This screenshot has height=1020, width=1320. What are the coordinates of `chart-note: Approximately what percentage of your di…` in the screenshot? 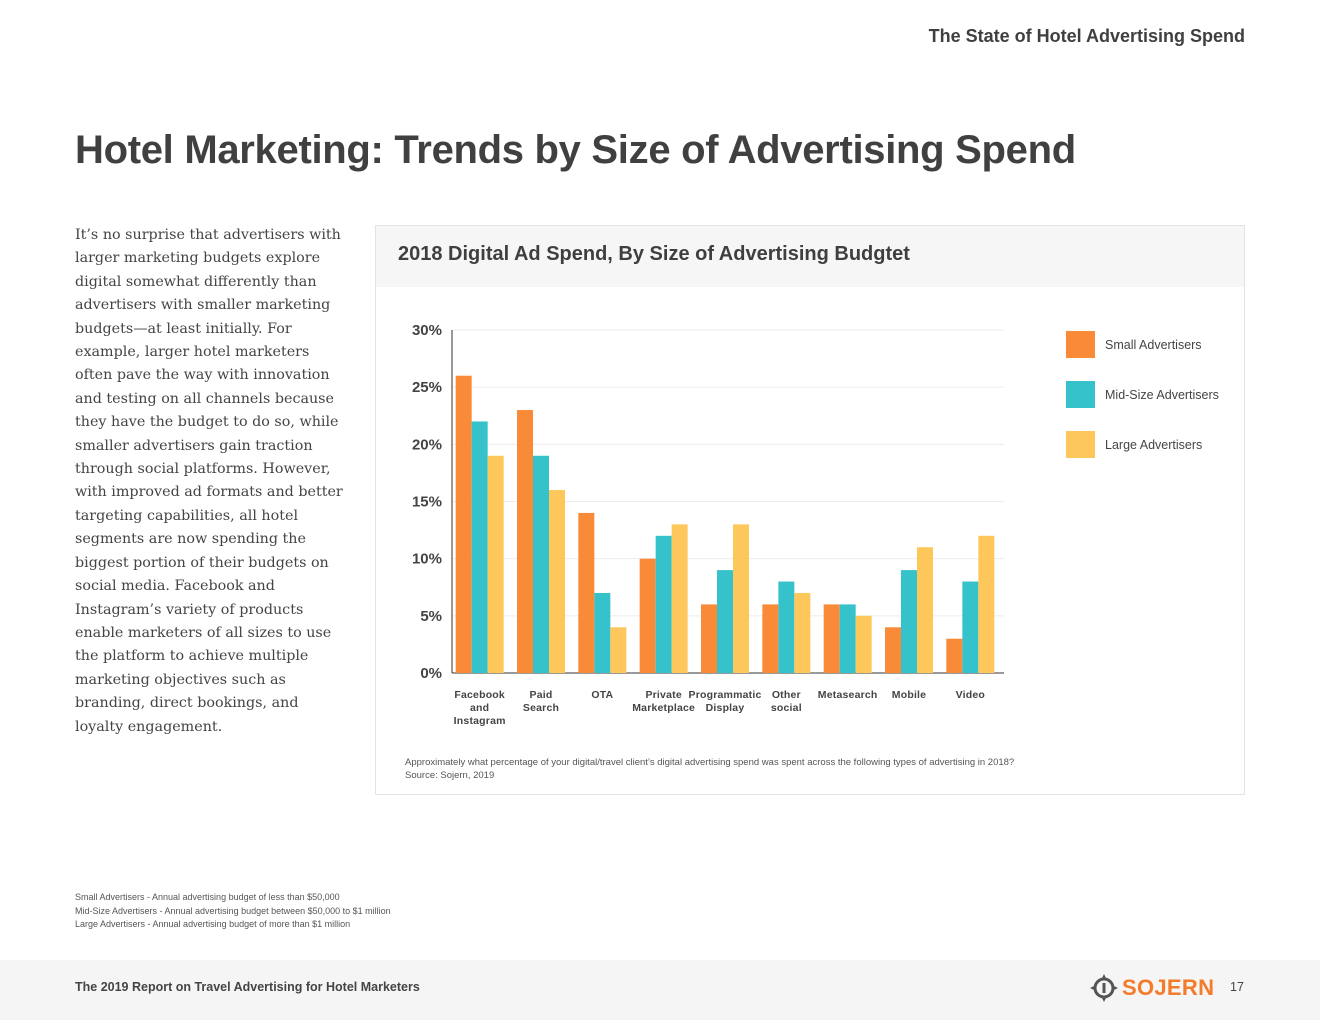 It's located at (709, 769).